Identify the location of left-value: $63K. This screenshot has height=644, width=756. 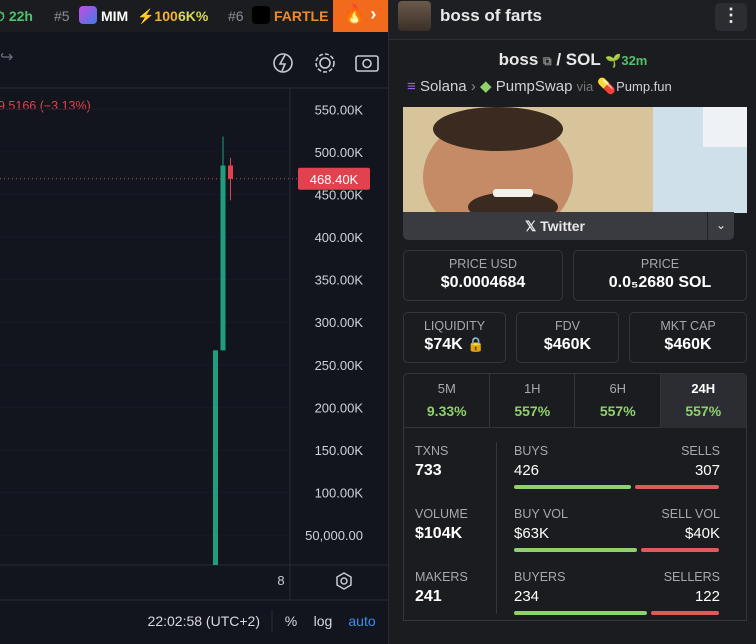
(532, 533).